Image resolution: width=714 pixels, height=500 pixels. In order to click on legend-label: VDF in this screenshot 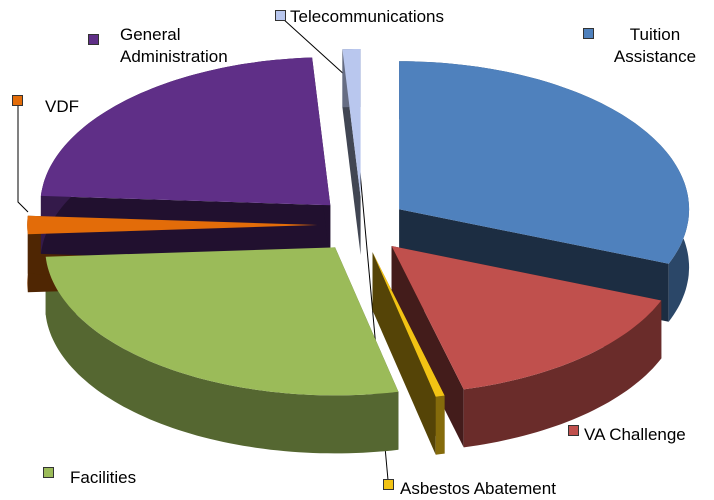, I will do `click(62, 106)`.